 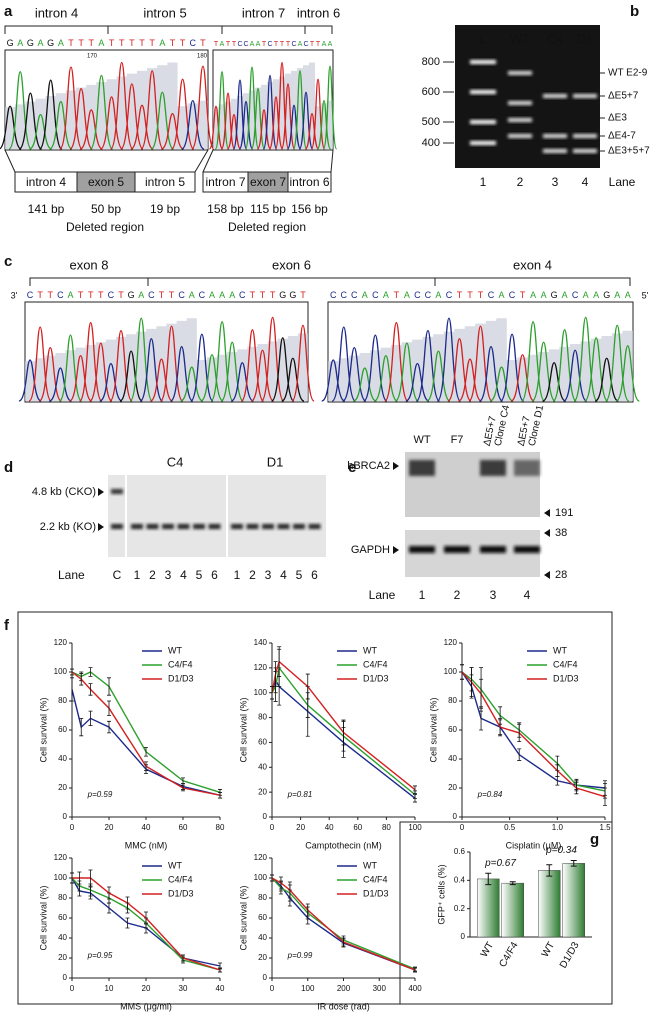 What do you see at coordinates (357, 827) in the screenshot?
I see `x-tick-label: 60` at bounding box center [357, 827].